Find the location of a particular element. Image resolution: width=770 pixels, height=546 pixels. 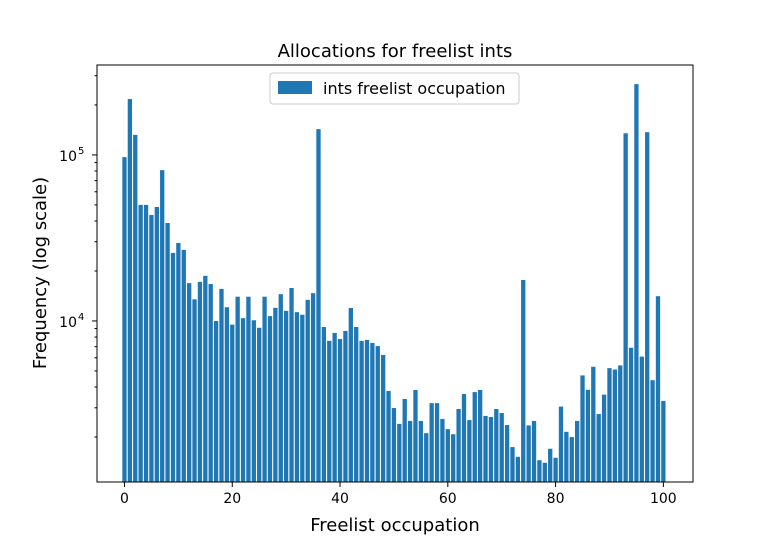

x-tick-label: 20 is located at coordinates (232, 499).